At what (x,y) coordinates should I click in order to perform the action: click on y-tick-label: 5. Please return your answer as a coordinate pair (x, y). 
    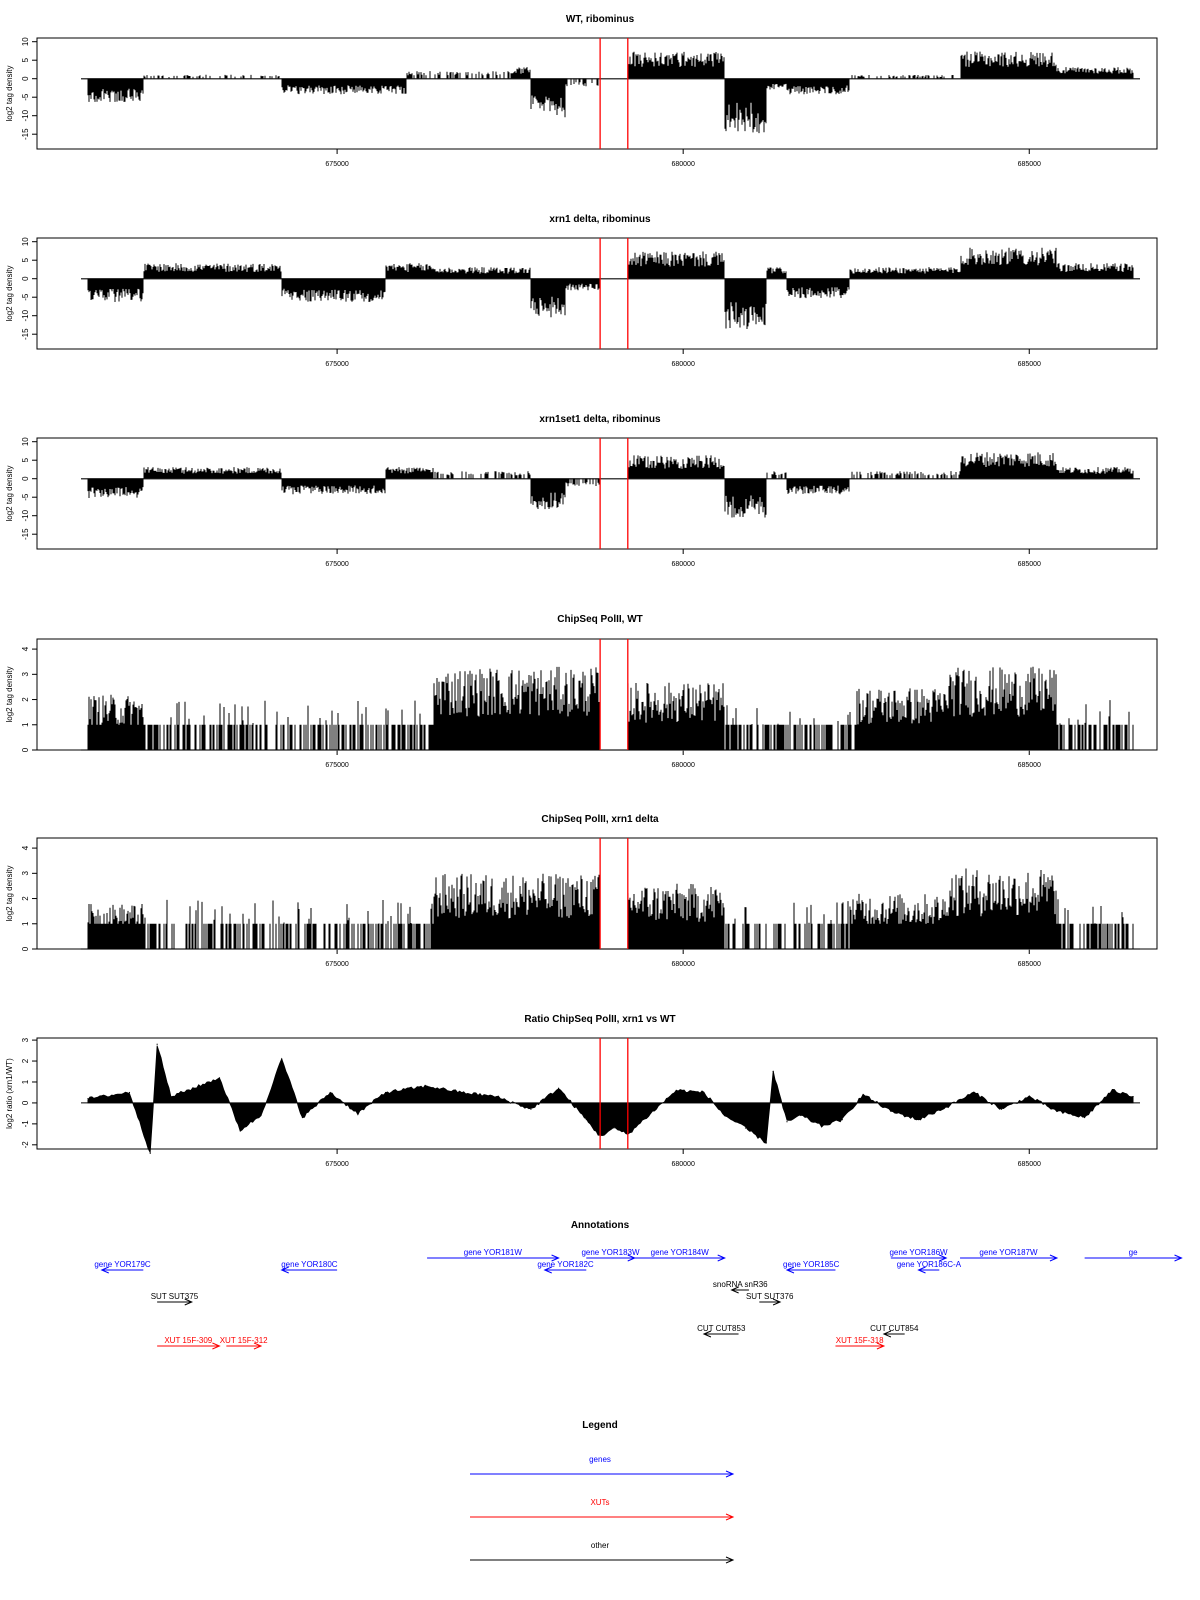
    Looking at the image, I should click on (25, 259).